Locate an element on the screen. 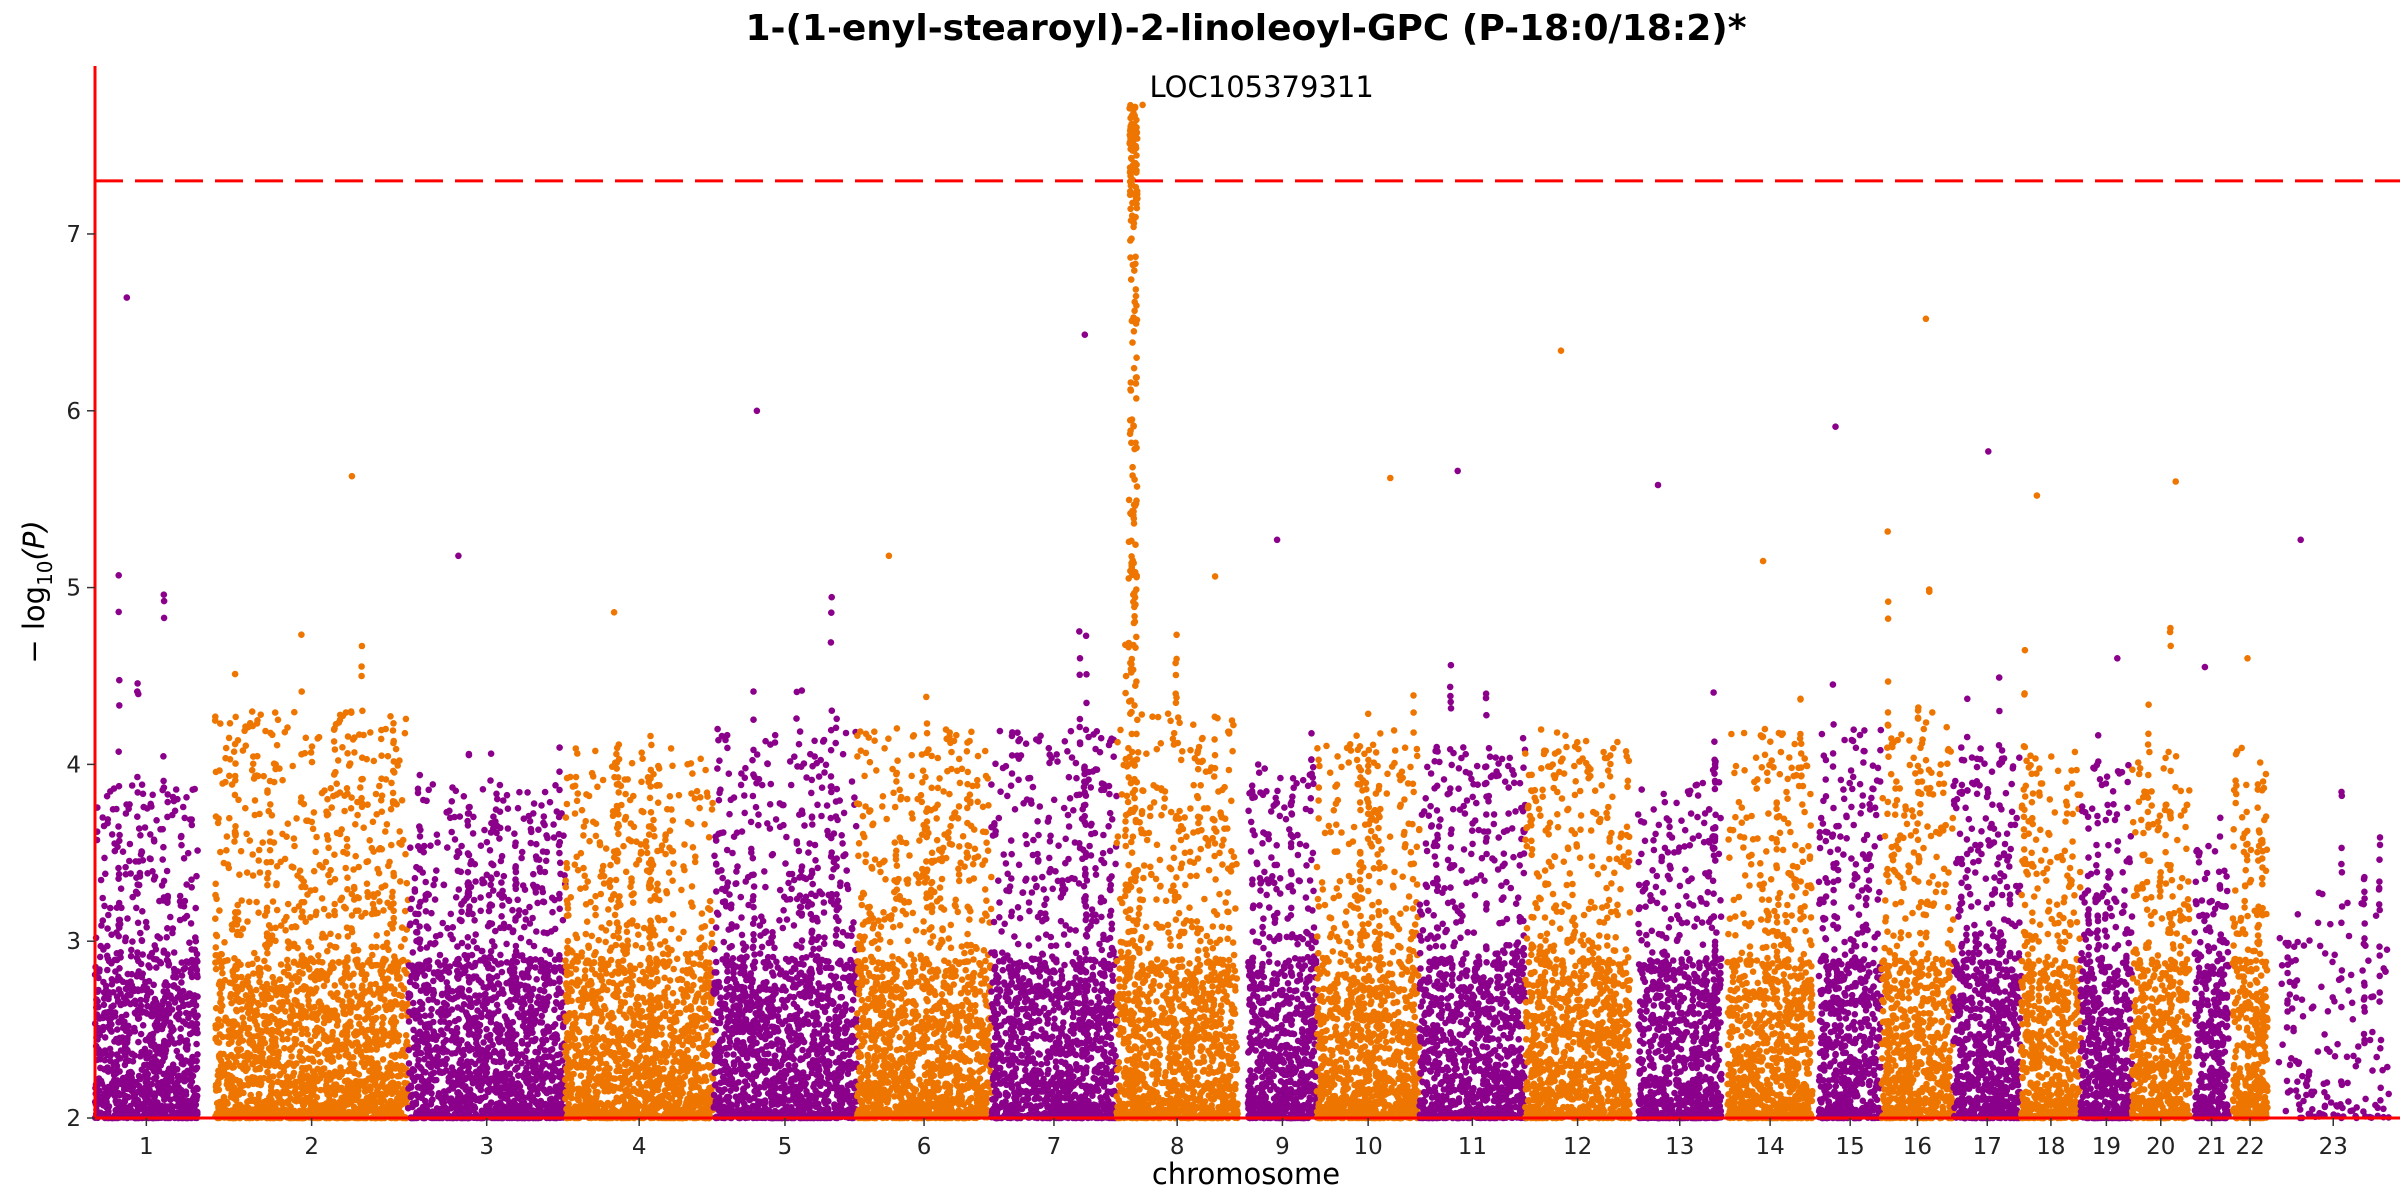 This screenshot has height=1200, width=2400. chromosome-3-top-snp is located at coordinates (458, 556).